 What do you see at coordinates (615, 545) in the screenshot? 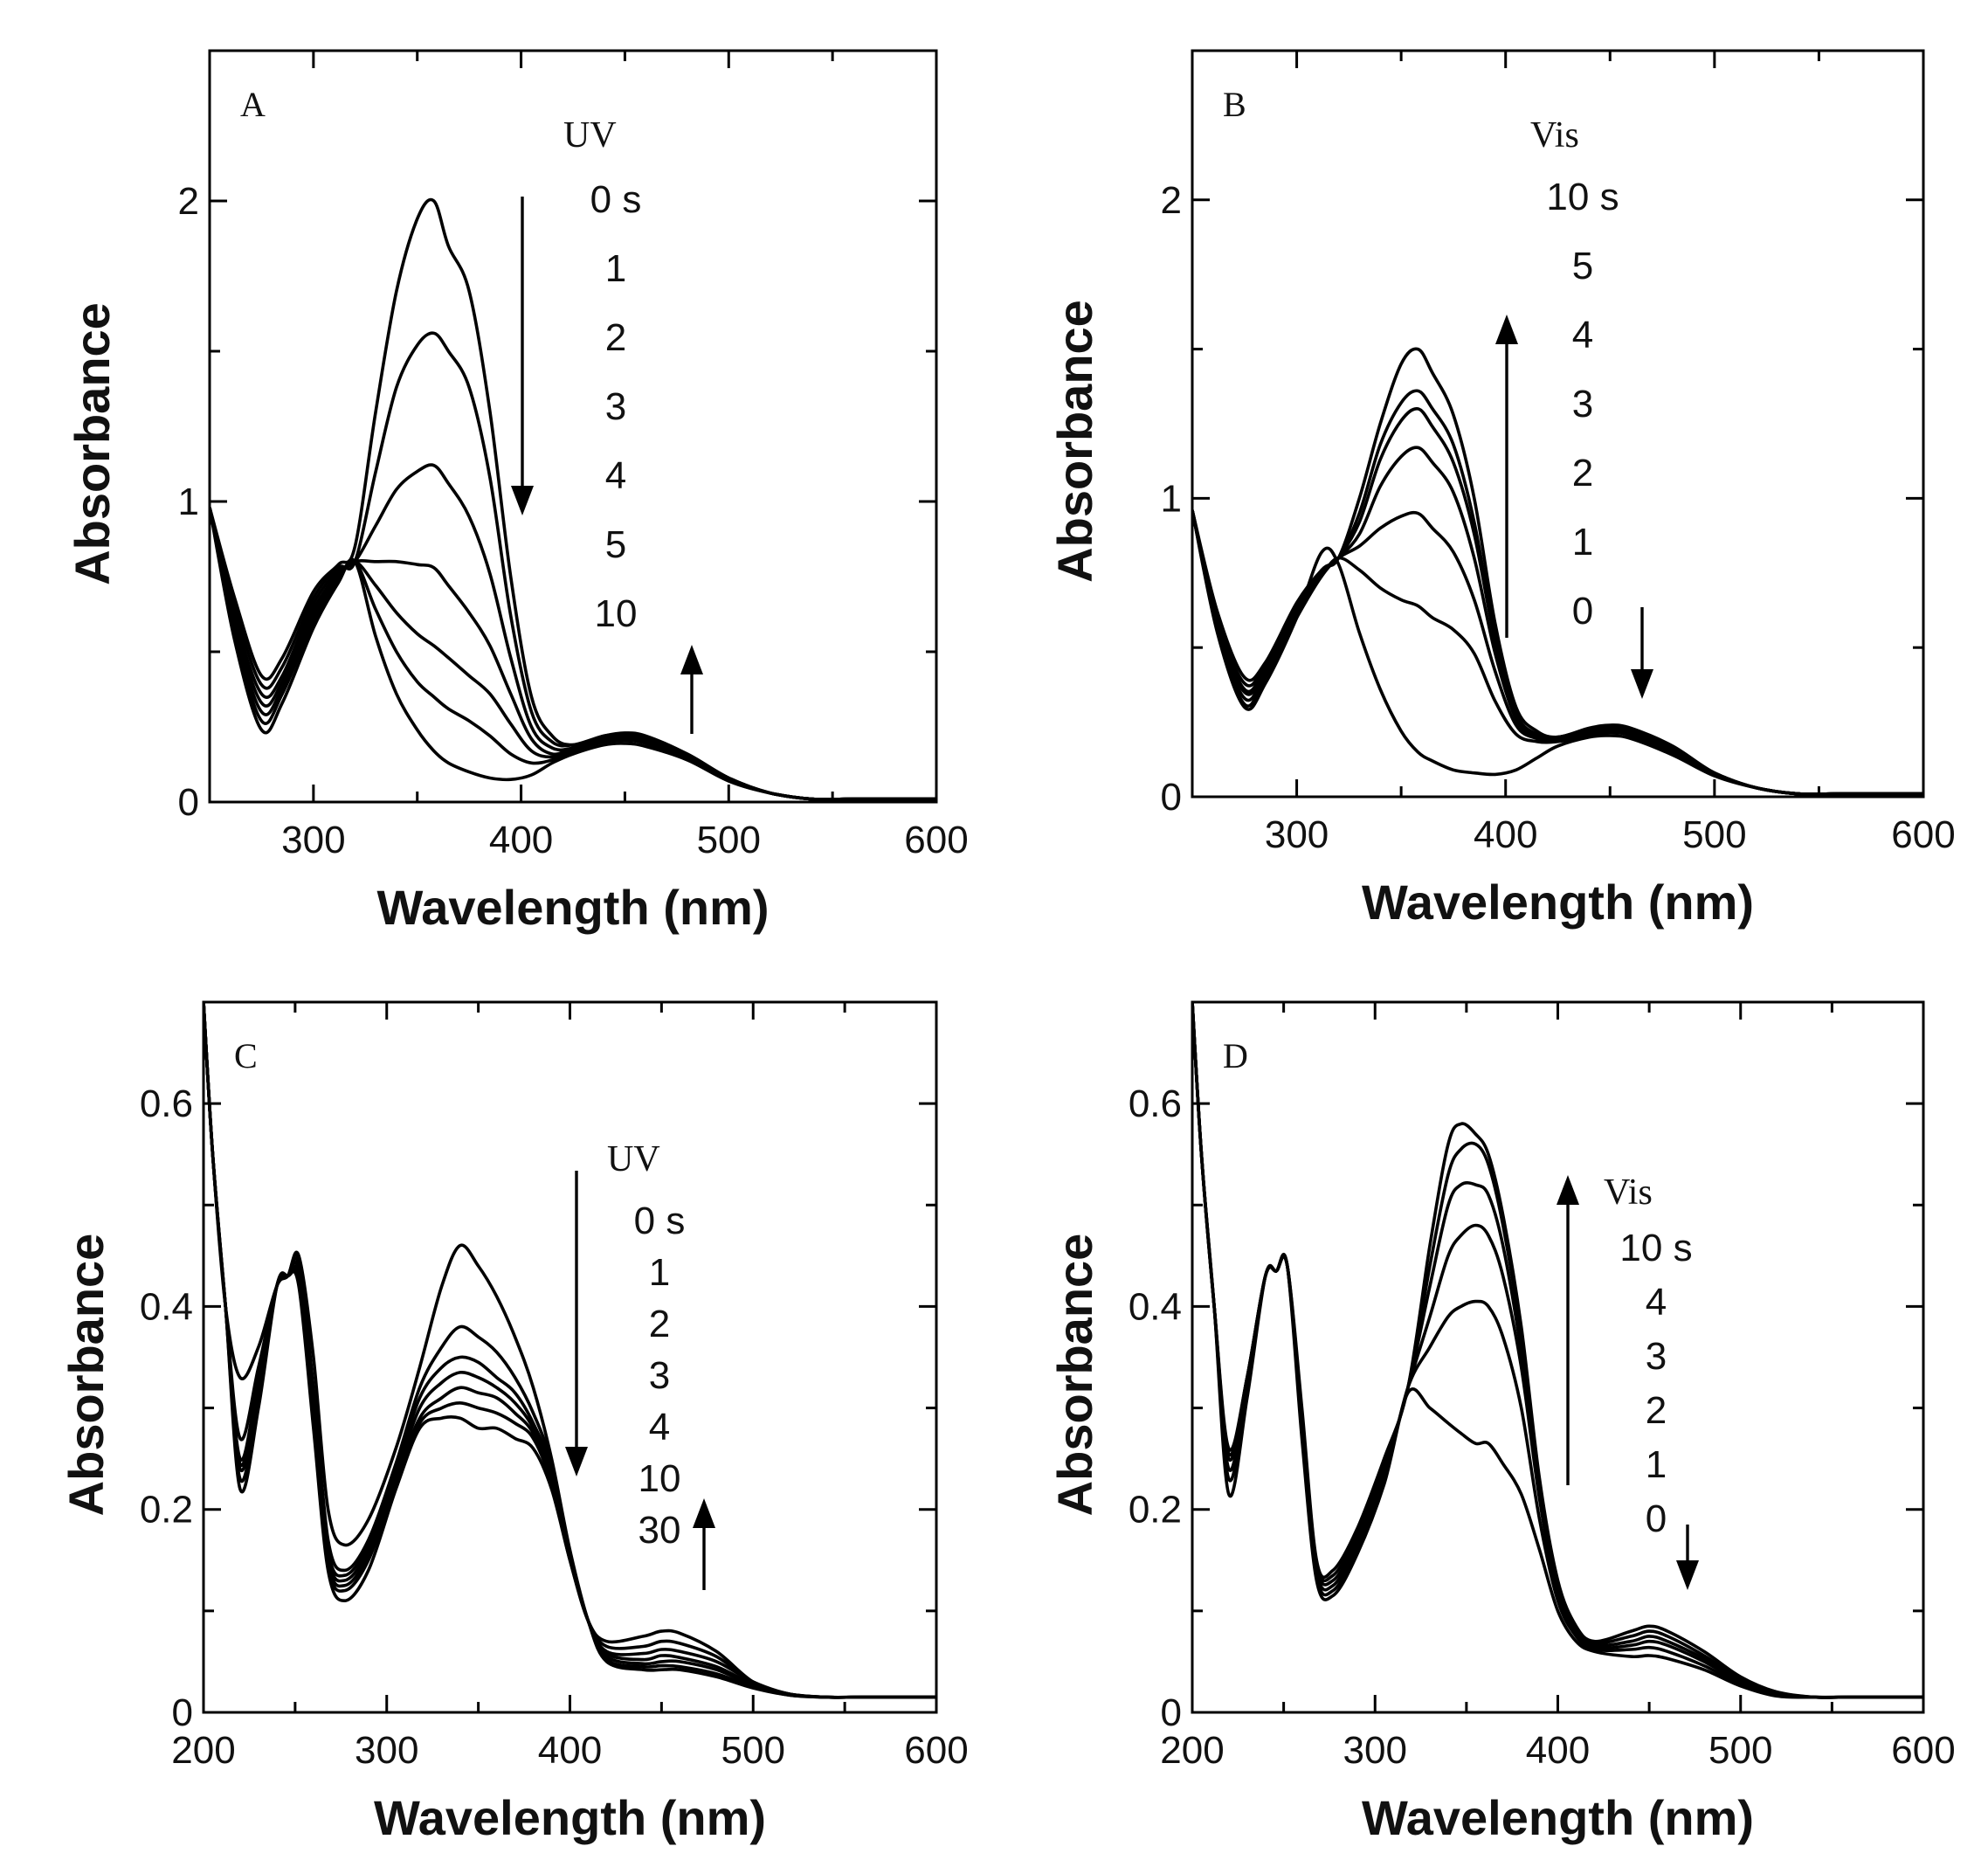
I see `annotation-time-label: 5` at bounding box center [615, 545].